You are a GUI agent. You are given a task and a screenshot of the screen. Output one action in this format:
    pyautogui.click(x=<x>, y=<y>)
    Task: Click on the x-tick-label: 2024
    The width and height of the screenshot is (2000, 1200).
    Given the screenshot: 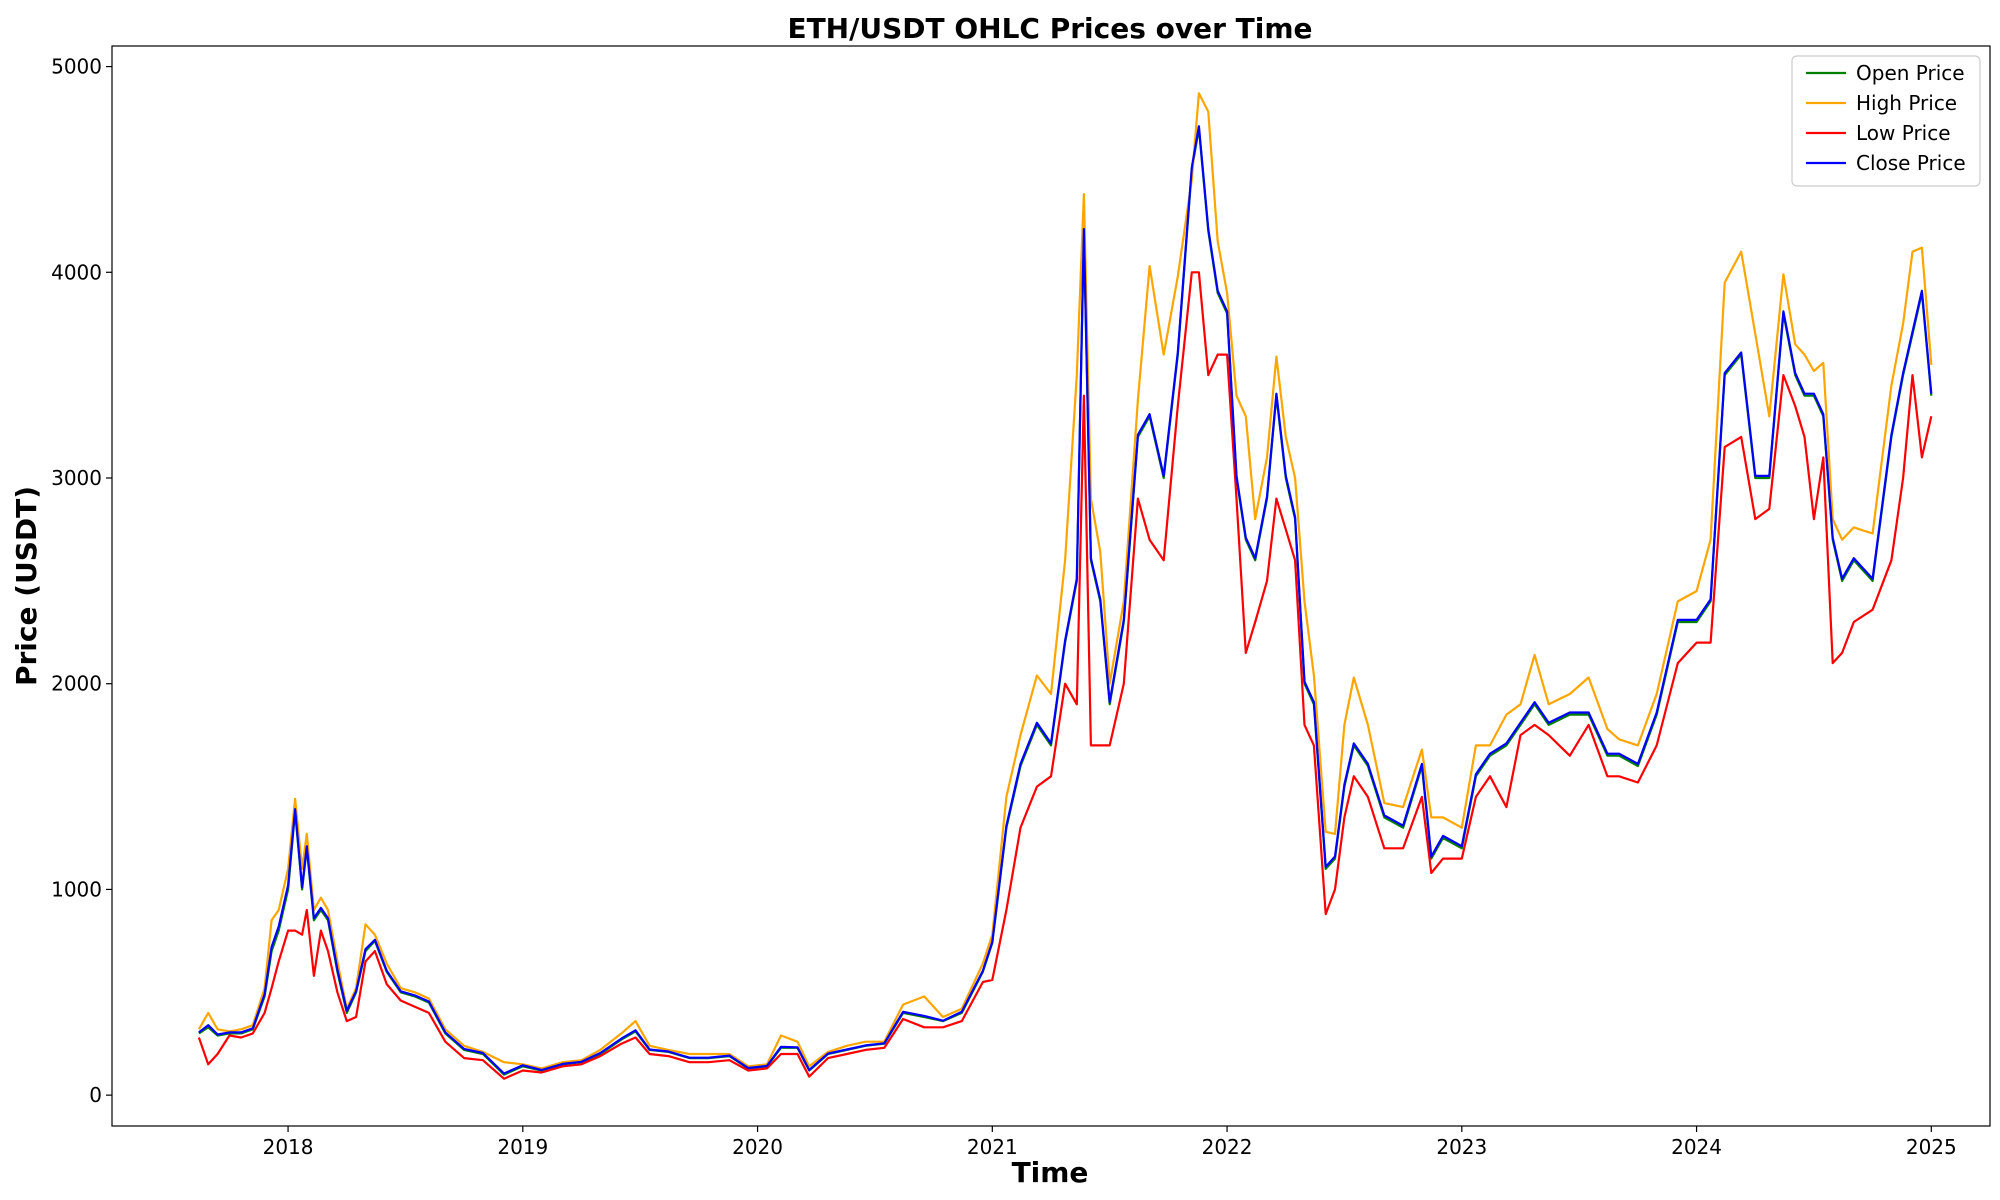 What is the action you would take?
    pyautogui.click(x=1696, y=1147)
    